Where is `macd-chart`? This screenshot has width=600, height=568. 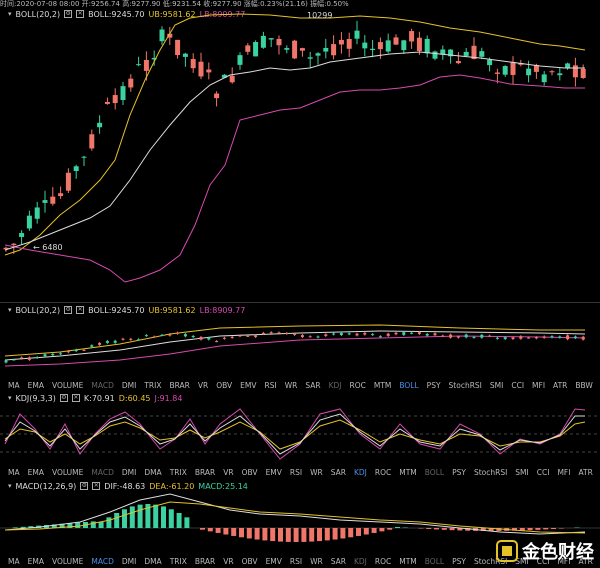
macd-chart is located at coordinates (300, 523).